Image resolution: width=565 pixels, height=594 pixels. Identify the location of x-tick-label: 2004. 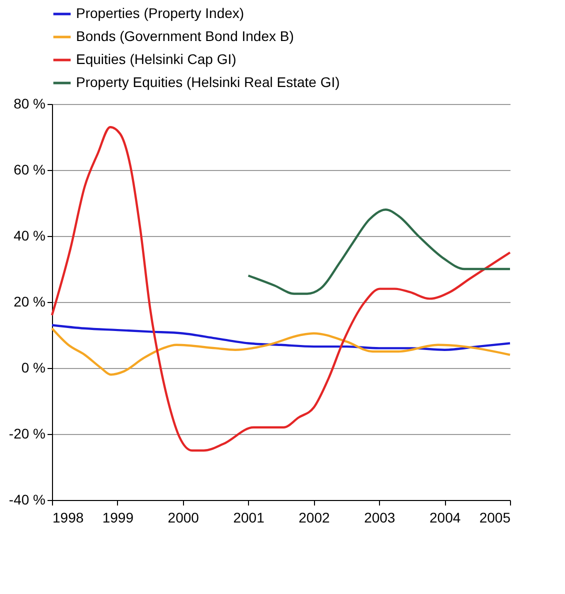
(445, 518).